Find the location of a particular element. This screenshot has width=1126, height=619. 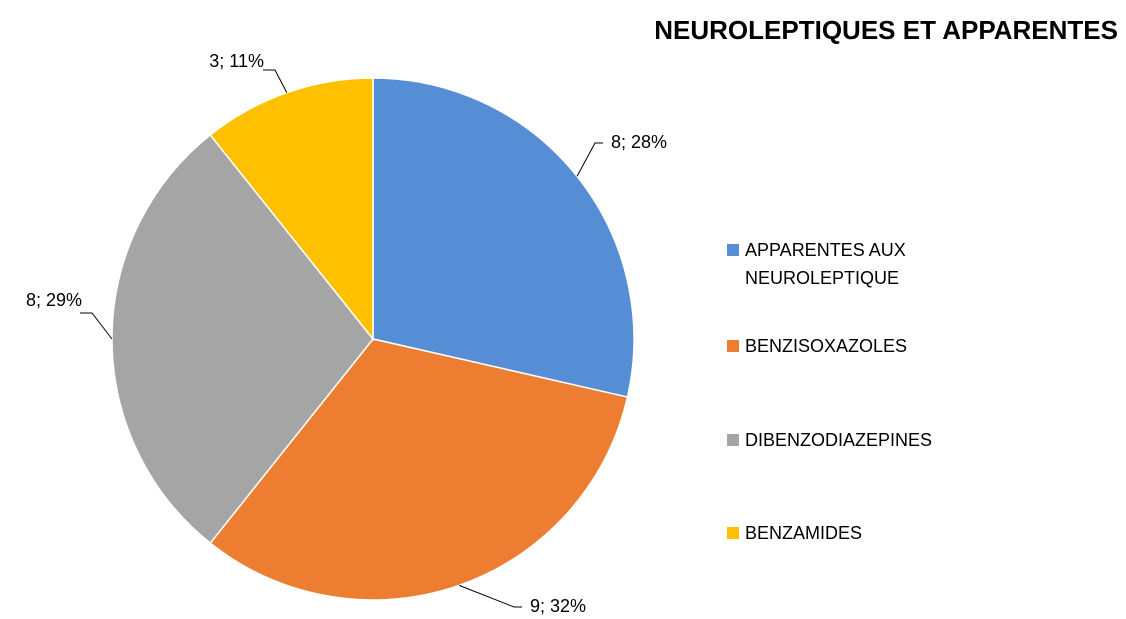

legend-item: BENZISOXAZOLES is located at coordinates (817, 346).